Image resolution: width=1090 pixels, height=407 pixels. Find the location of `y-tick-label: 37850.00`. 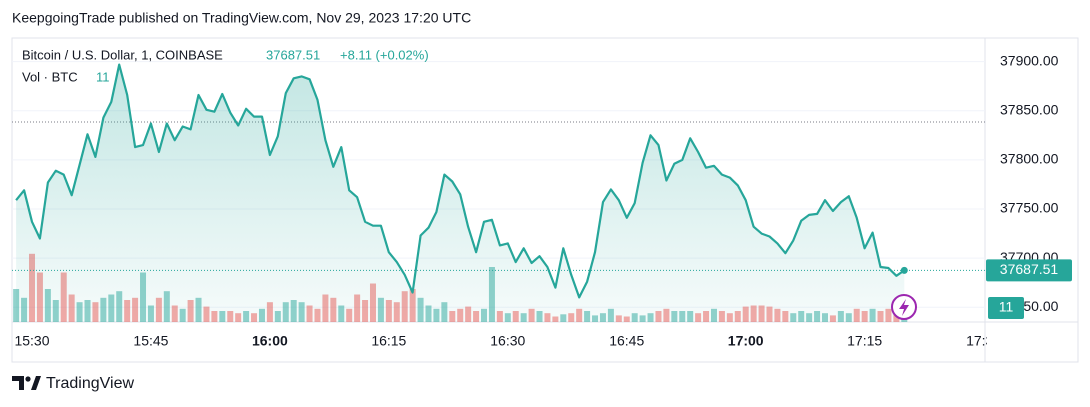

y-tick-label: 37850.00 is located at coordinates (1029, 109).